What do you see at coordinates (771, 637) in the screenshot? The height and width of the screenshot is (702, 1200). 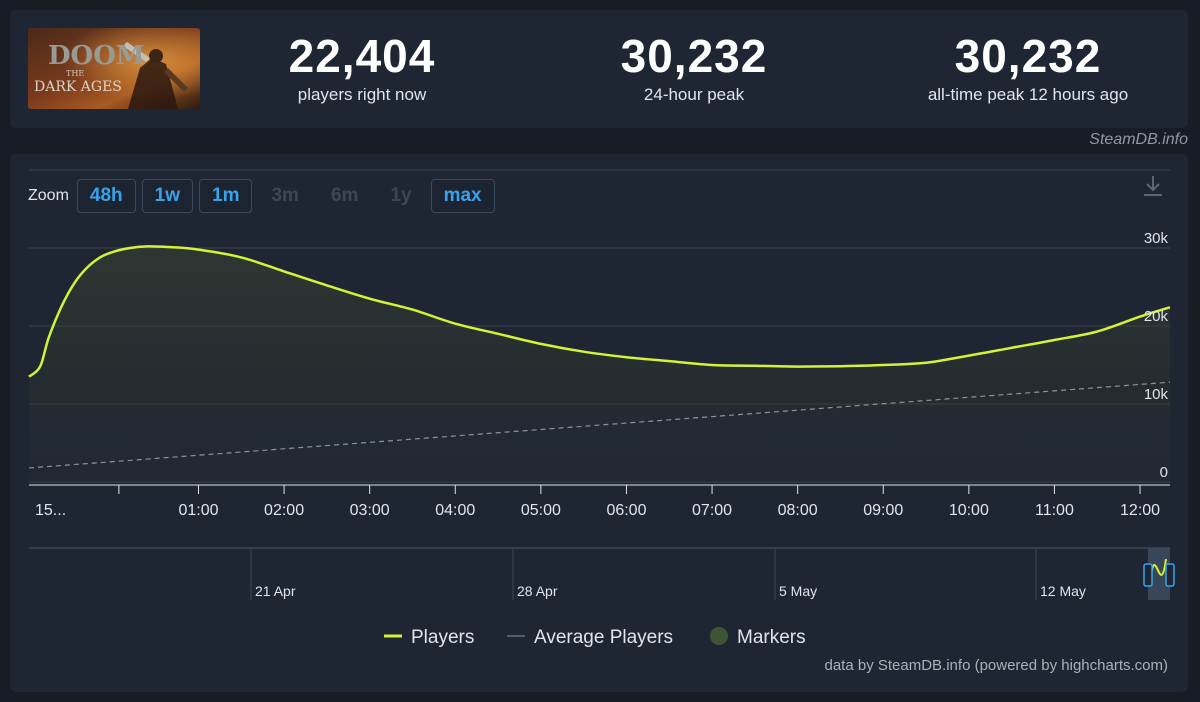 I see `legend-label: Markers` at bounding box center [771, 637].